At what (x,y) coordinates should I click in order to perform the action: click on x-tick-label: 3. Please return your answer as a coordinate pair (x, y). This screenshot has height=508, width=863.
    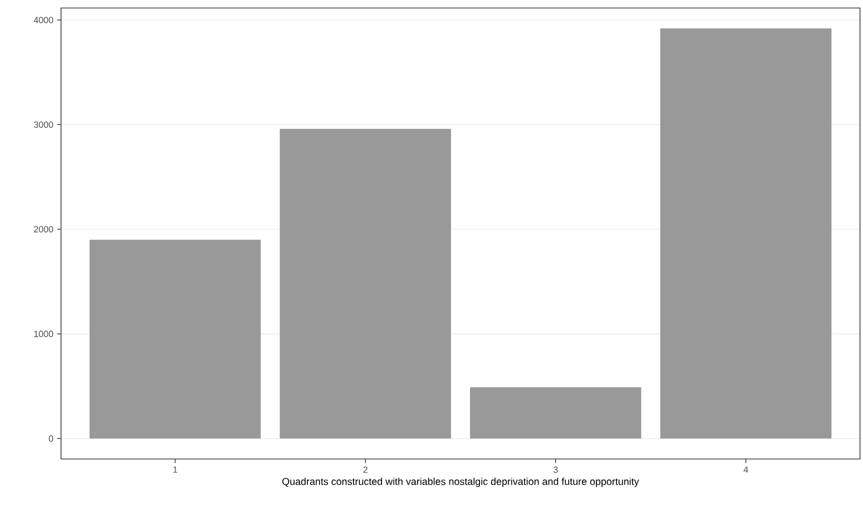
    Looking at the image, I should click on (555, 469).